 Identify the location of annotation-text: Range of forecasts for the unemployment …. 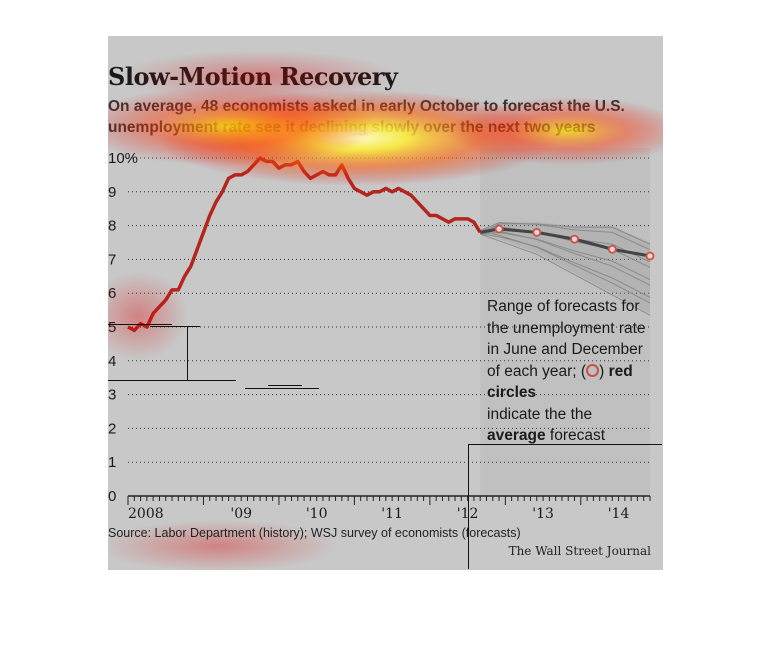
(566, 339).